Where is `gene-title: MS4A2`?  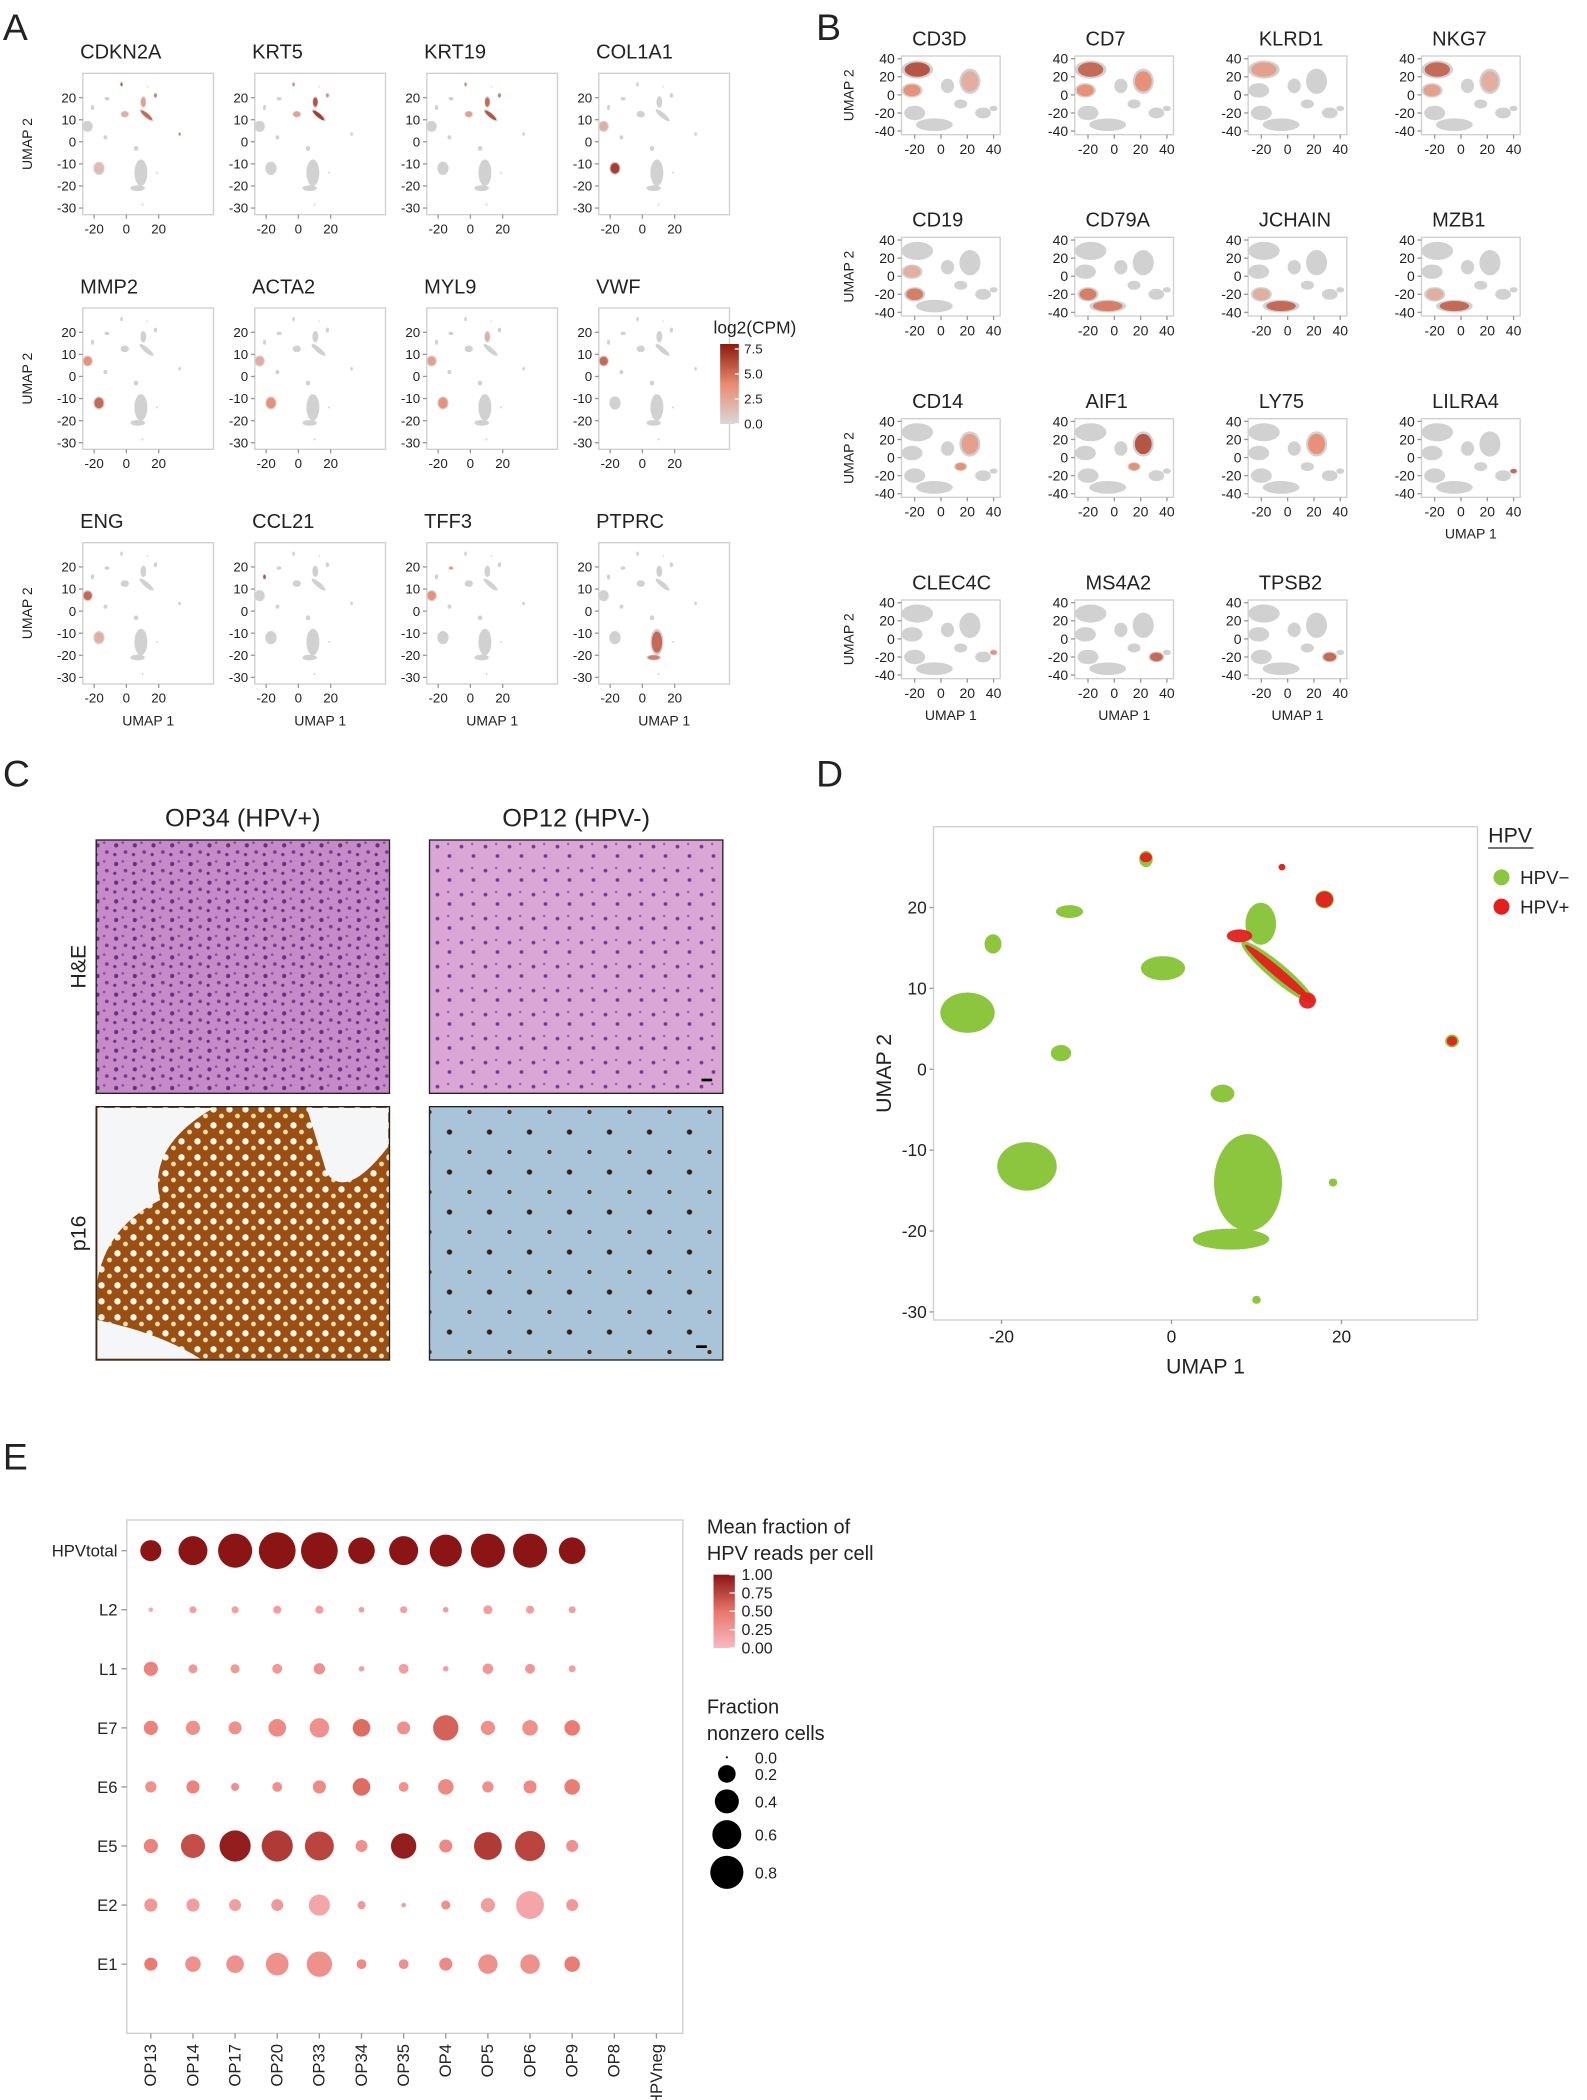 gene-title: MS4A2 is located at coordinates (1119, 583).